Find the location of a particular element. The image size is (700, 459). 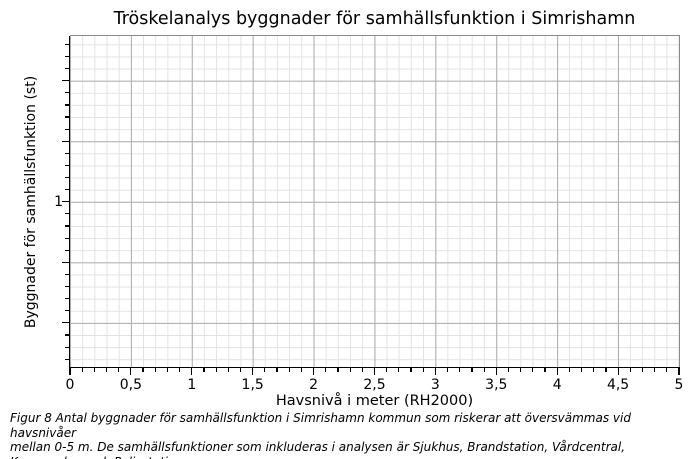

x-tick-label: 0 is located at coordinates (70, 385).